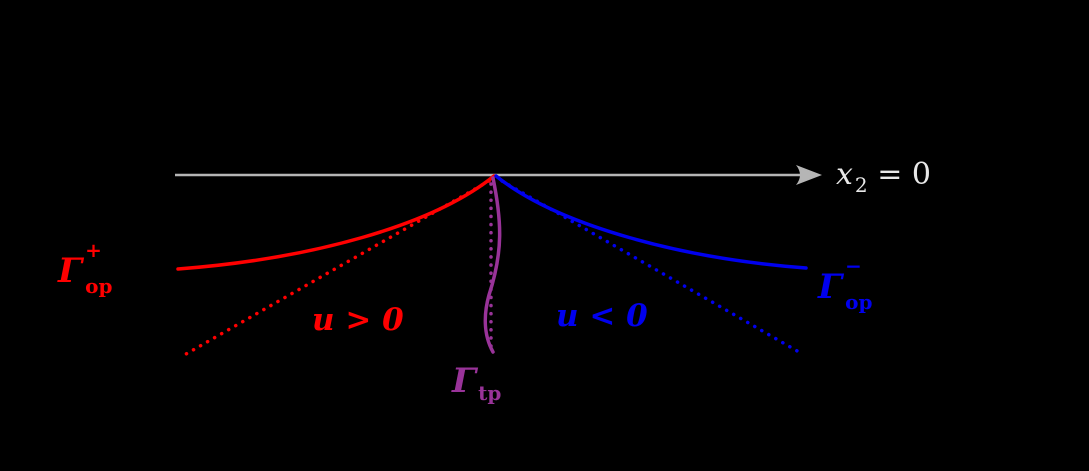 Image resolution: width=1089 pixels, height=471 pixels. I want to click on axis-variable-subscript: 2, so click(861, 185).